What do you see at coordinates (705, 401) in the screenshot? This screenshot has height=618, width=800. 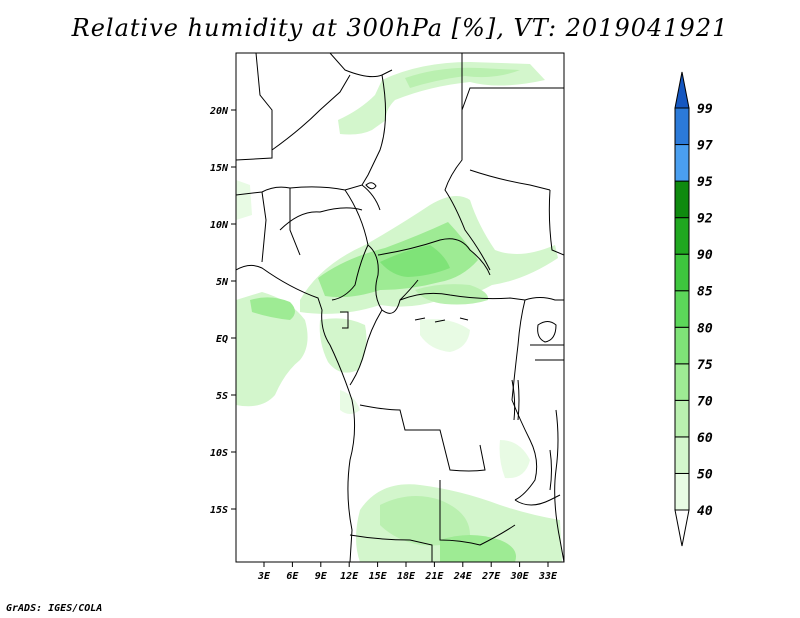 I see `legend-level-label: 70` at bounding box center [705, 401].